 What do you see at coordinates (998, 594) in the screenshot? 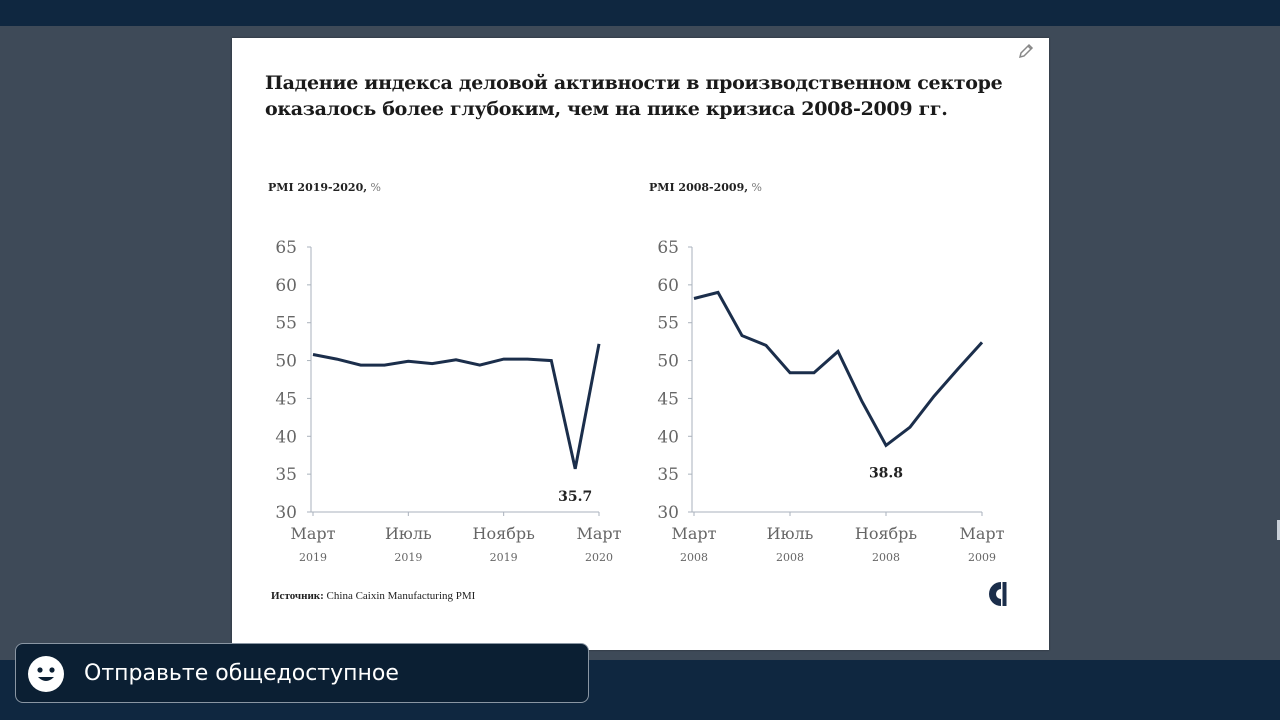
I see `brand-logo` at bounding box center [998, 594].